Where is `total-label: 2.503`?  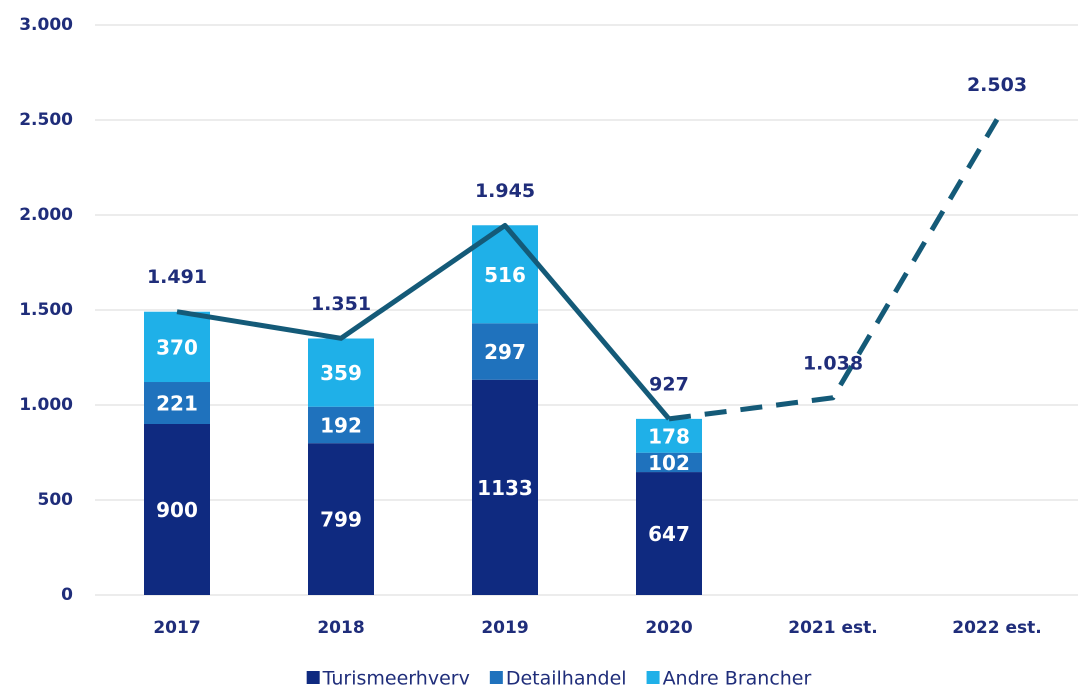
total-label: 2.503 is located at coordinates (997, 85).